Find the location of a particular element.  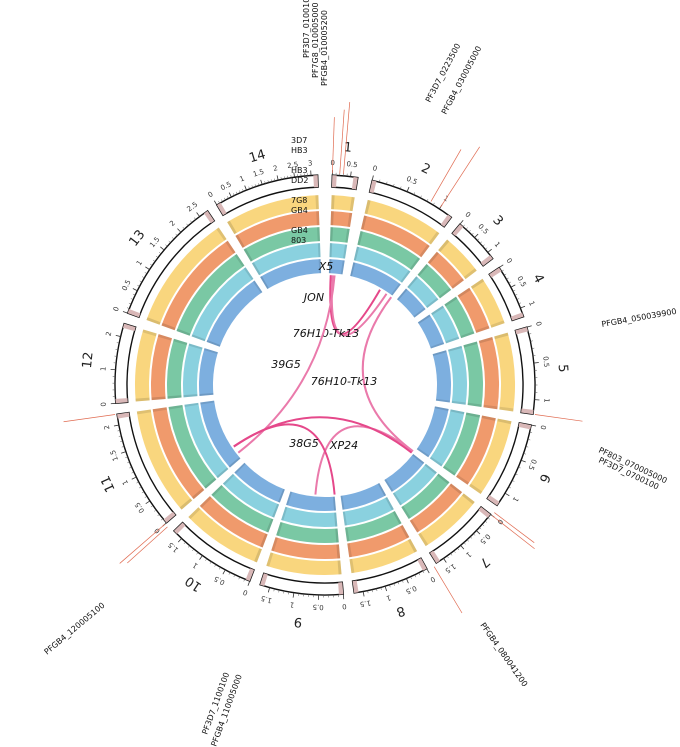

tick-label: 0 is located at coordinates (245, 592).